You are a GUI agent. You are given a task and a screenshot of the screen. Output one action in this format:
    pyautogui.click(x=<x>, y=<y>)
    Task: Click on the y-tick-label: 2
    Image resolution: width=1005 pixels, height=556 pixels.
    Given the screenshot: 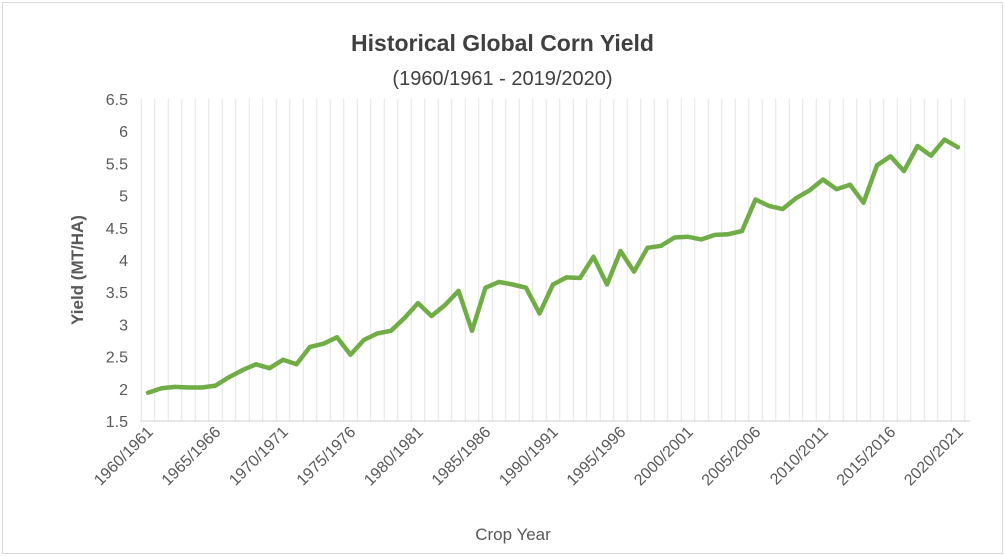 What is the action you would take?
    pyautogui.click(x=123, y=390)
    